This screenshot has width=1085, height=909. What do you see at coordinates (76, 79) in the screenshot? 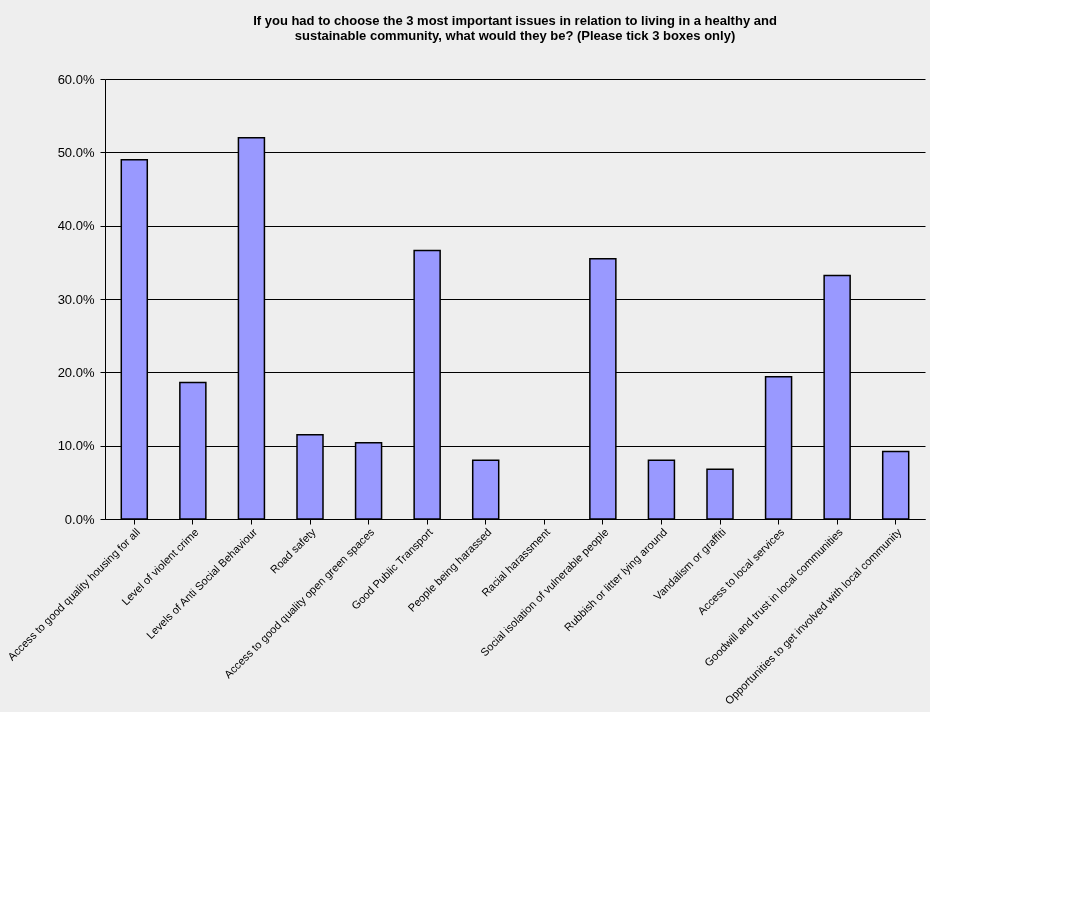
I see `y-tick-label: 60.0%` at bounding box center [76, 79].